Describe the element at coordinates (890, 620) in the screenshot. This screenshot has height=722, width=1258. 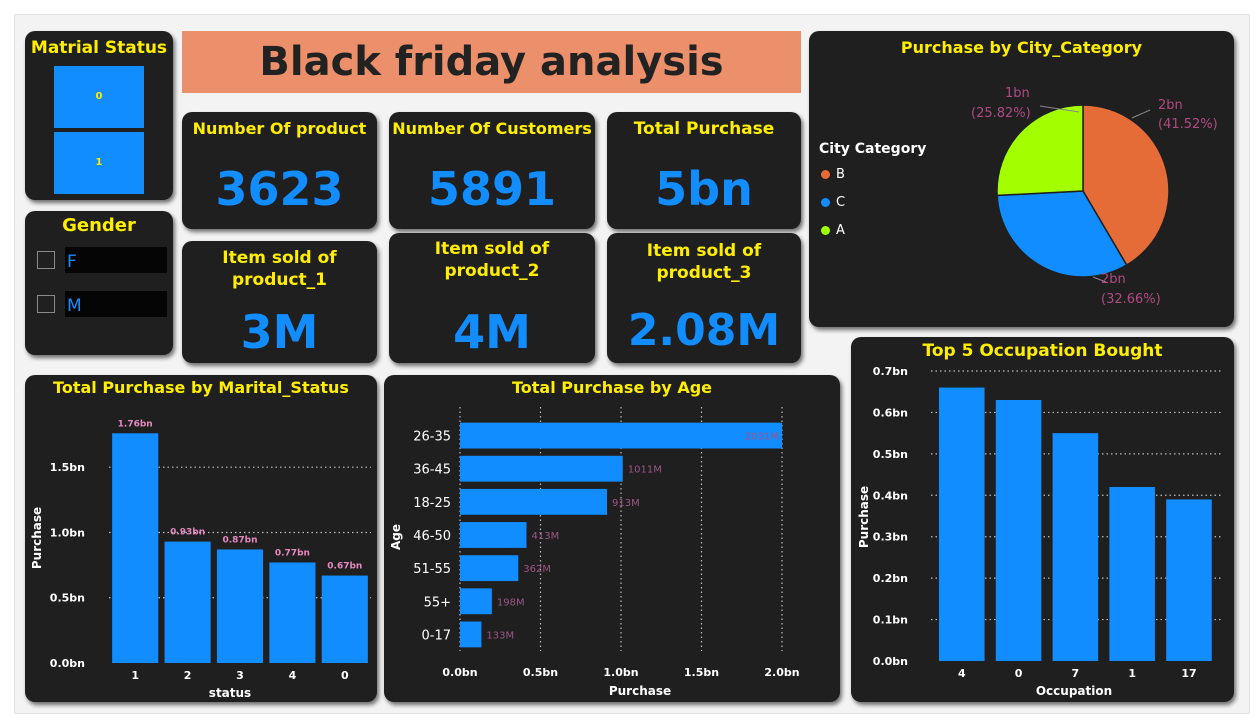
I see `occupation-ytick-label: 0.1bn` at that location.